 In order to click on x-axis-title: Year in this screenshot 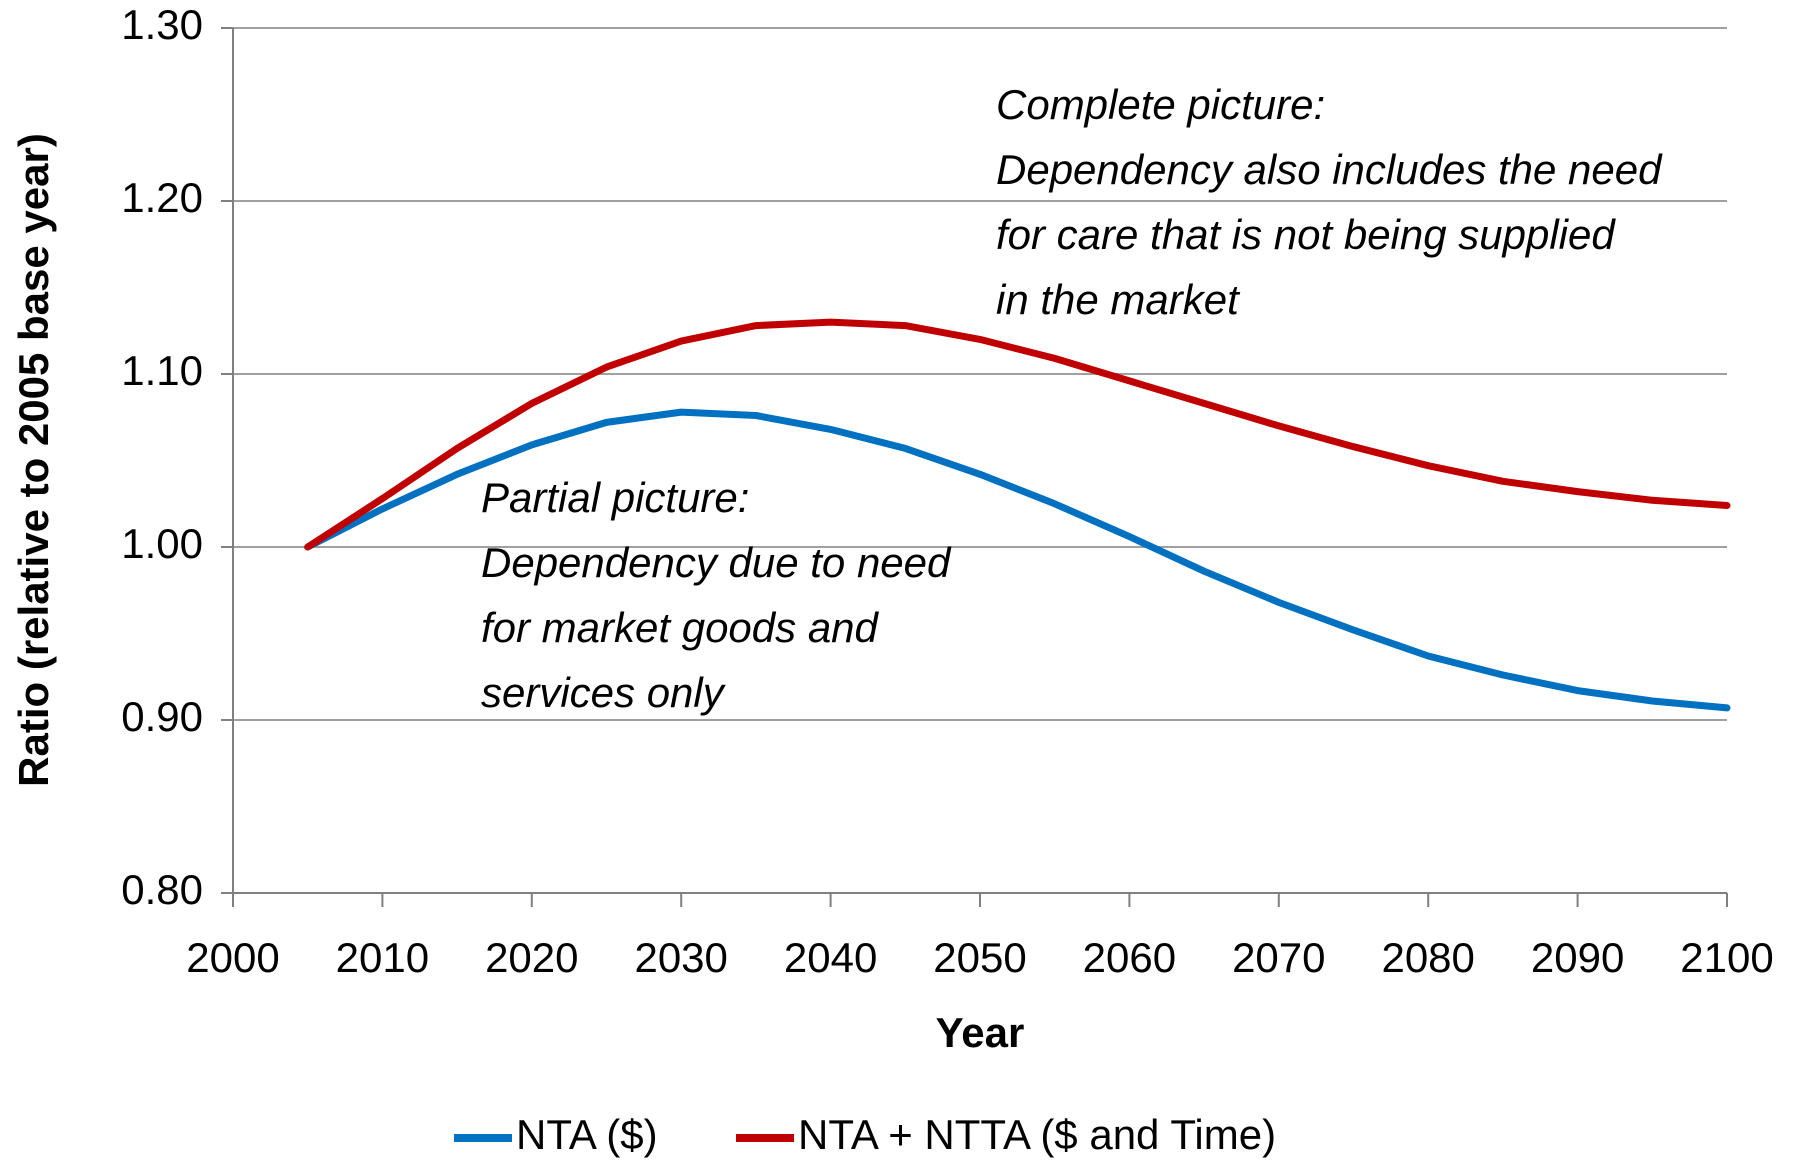, I will do `click(980, 1032)`.